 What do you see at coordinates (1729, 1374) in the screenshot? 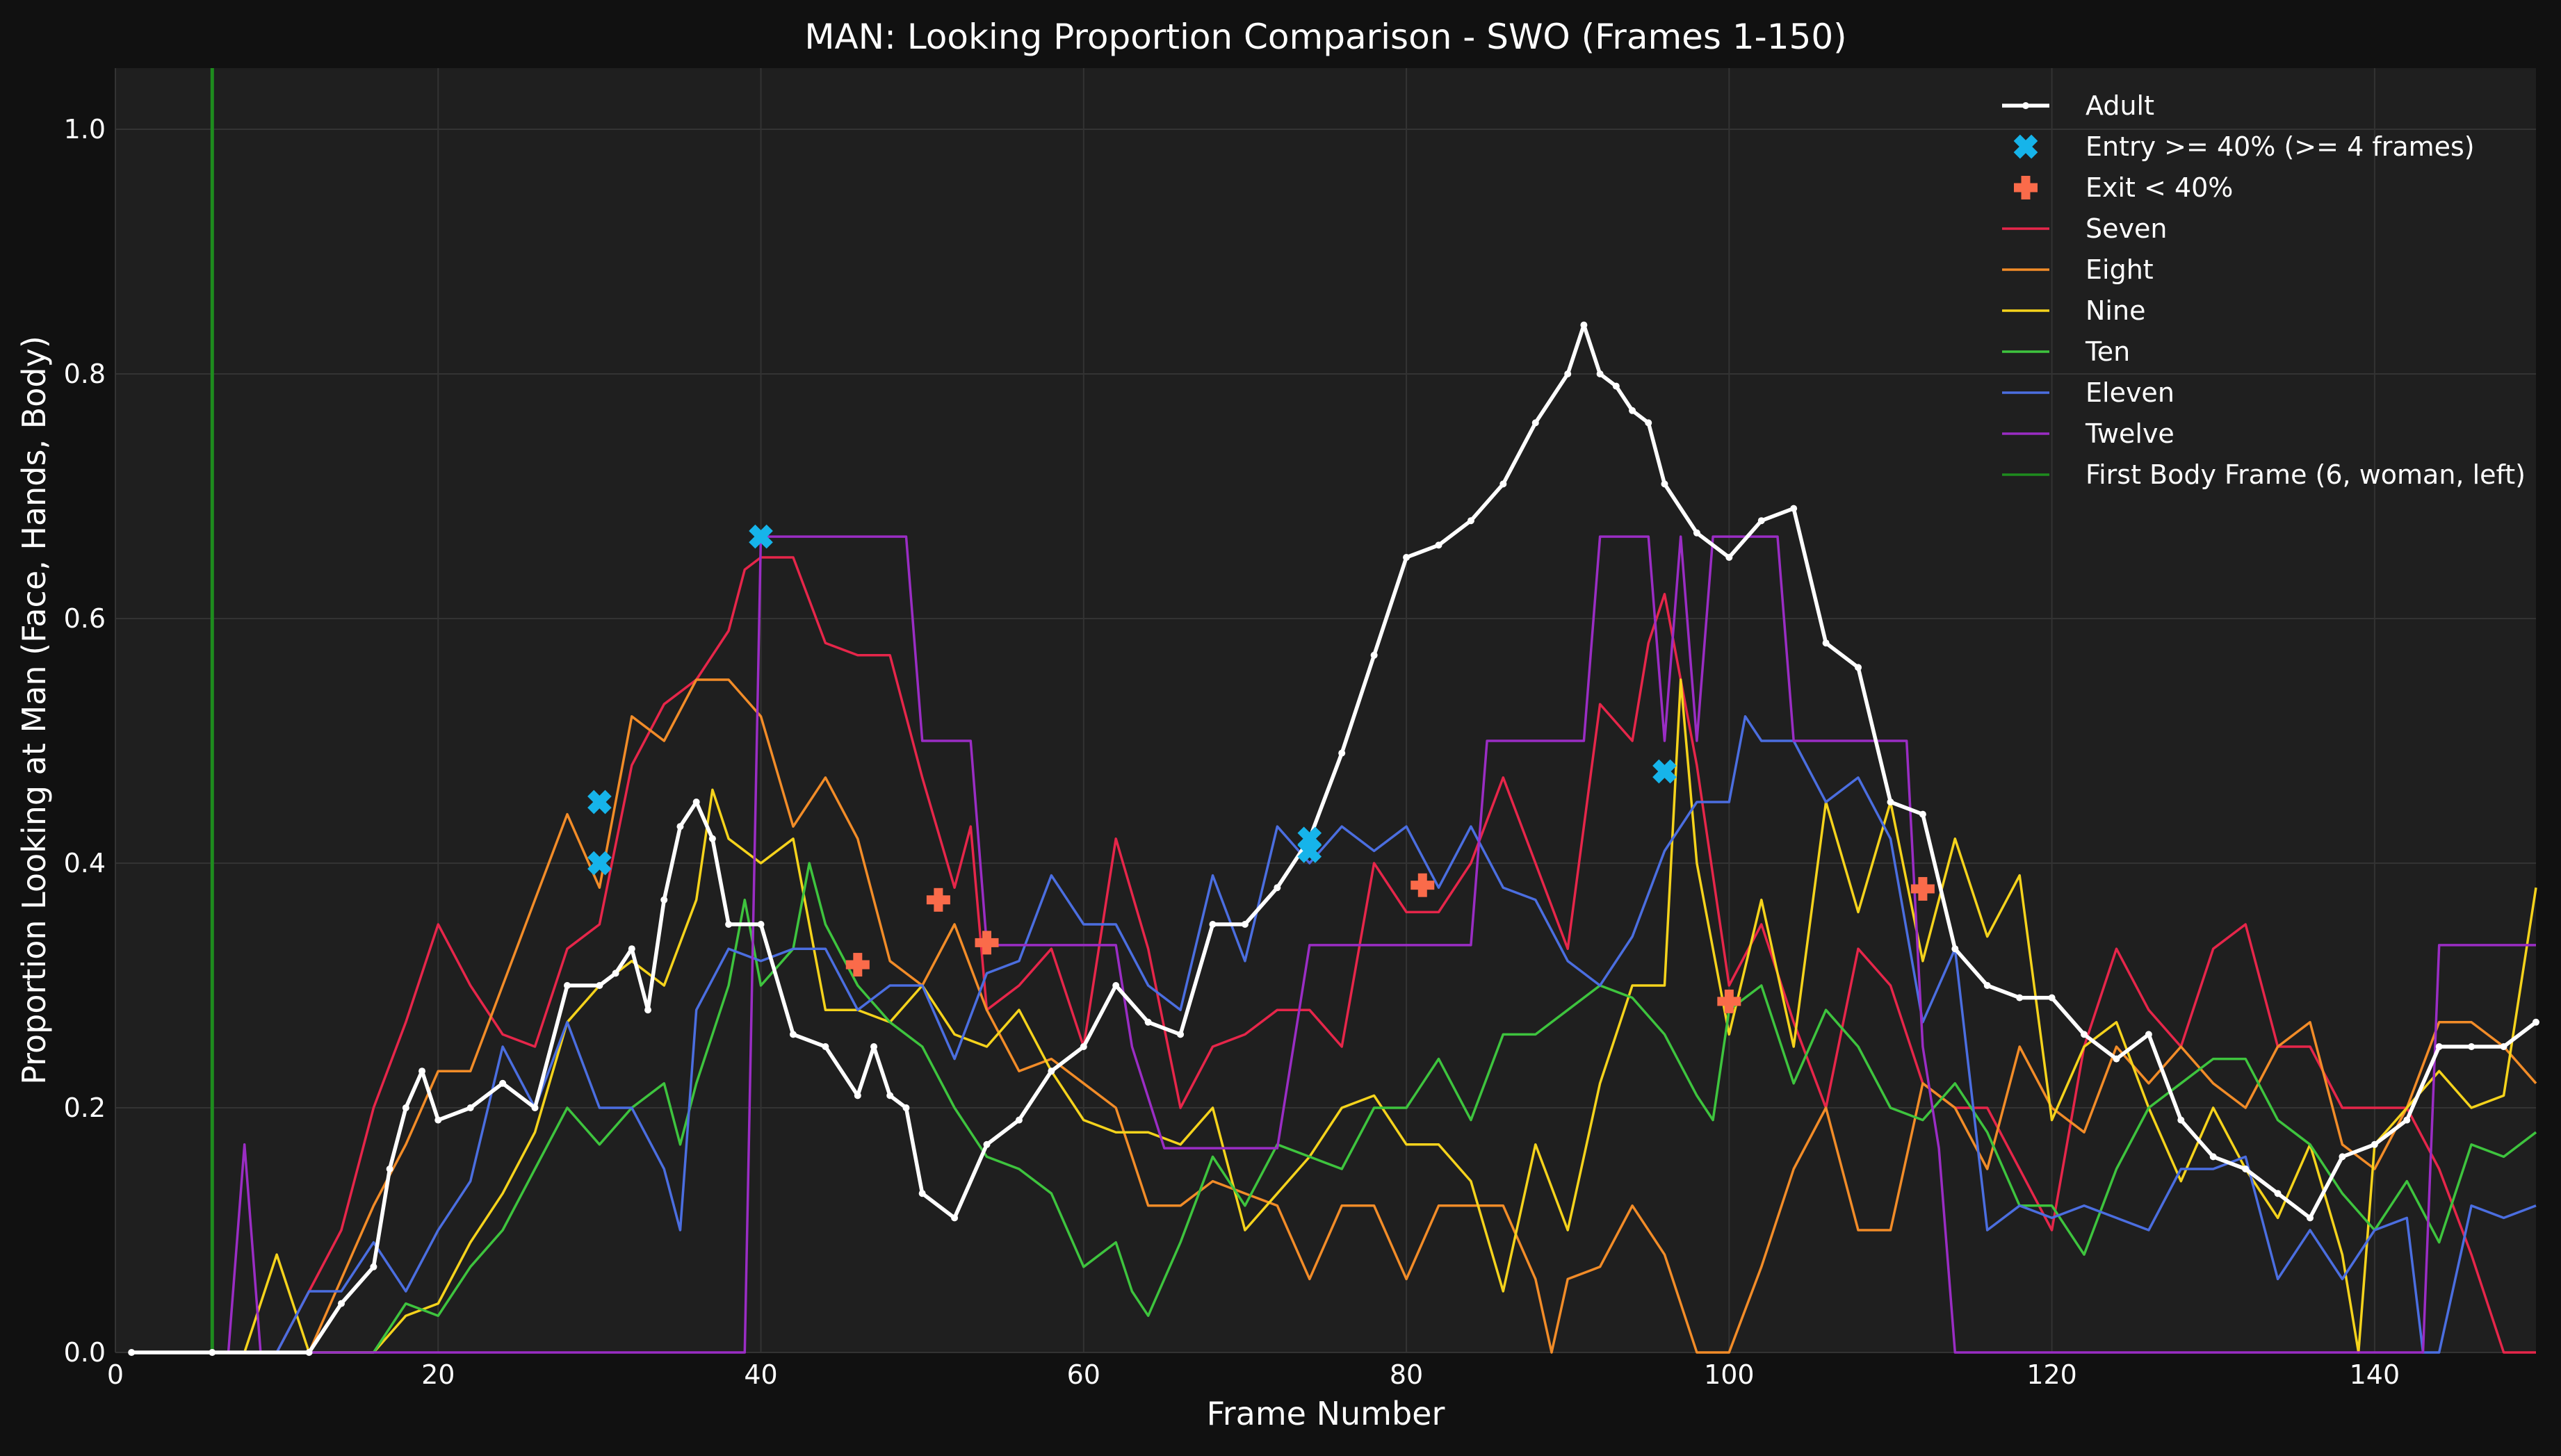
I see `x-tick-label: 100` at bounding box center [1729, 1374].